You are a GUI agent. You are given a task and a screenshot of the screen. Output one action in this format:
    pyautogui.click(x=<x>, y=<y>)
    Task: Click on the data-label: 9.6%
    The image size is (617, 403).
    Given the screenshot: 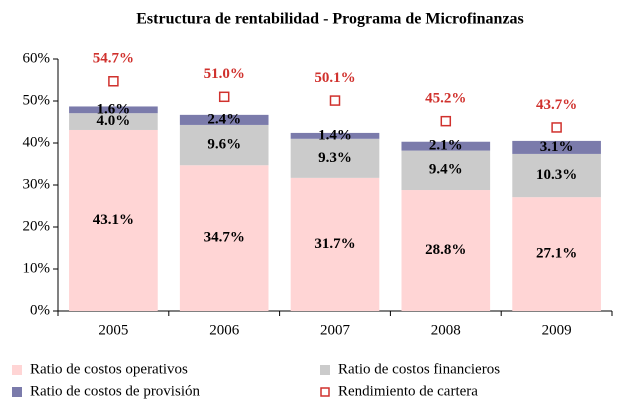 What is the action you would take?
    pyautogui.click(x=224, y=145)
    